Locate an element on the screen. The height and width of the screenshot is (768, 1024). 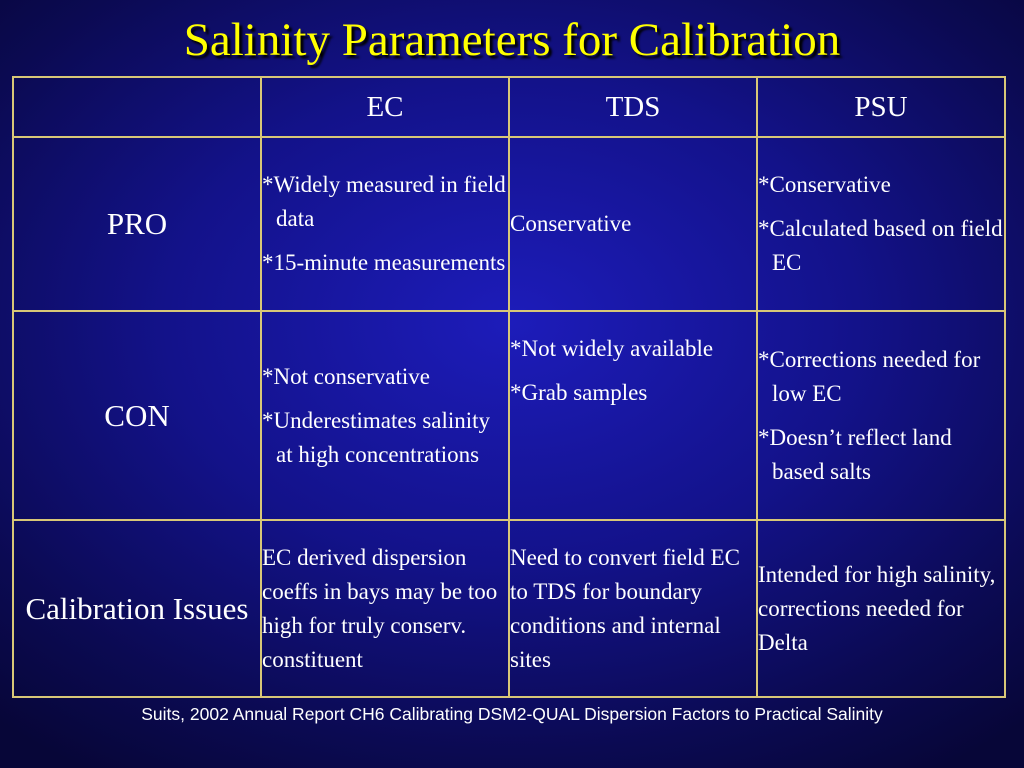
cell-pro-ec-item: *Widely measured in field data is located at coordinates (384, 201).